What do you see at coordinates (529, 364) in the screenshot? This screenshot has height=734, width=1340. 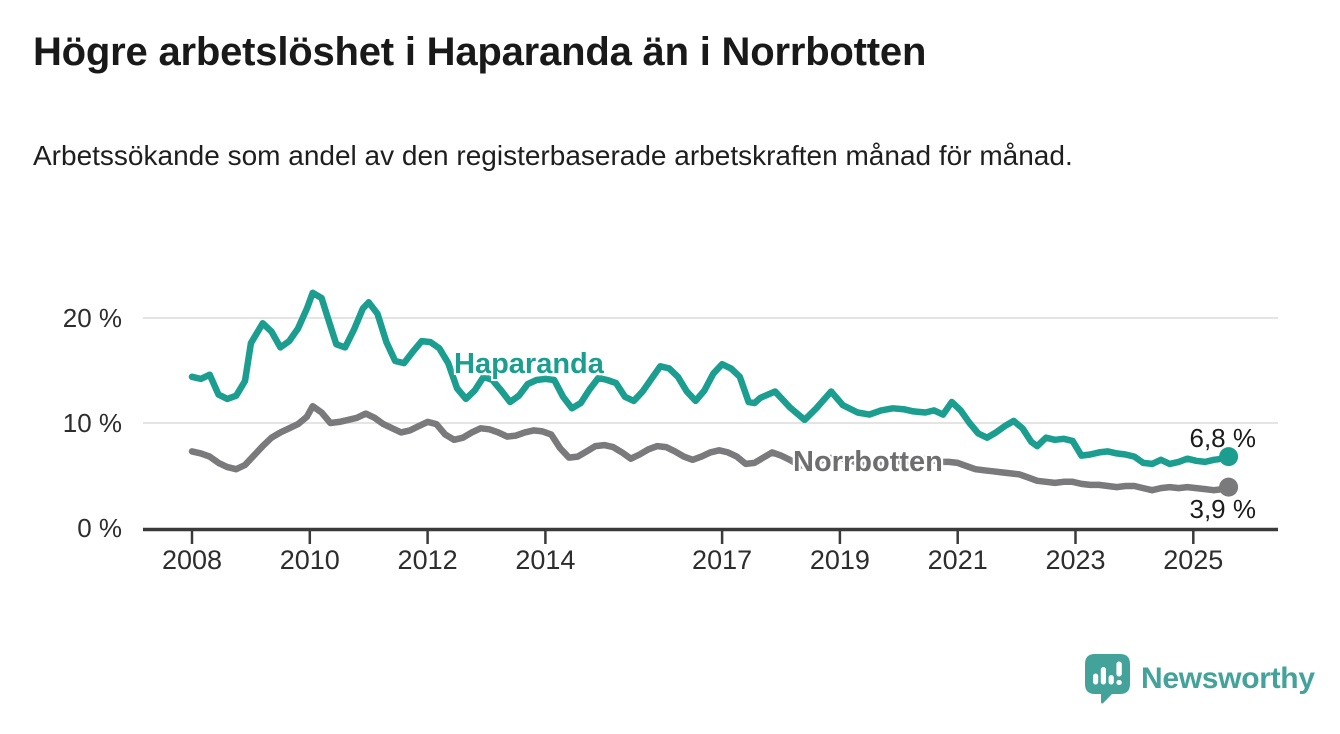 I see `series-label-haparanda: Haparanda` at bounding box center [529, 364].